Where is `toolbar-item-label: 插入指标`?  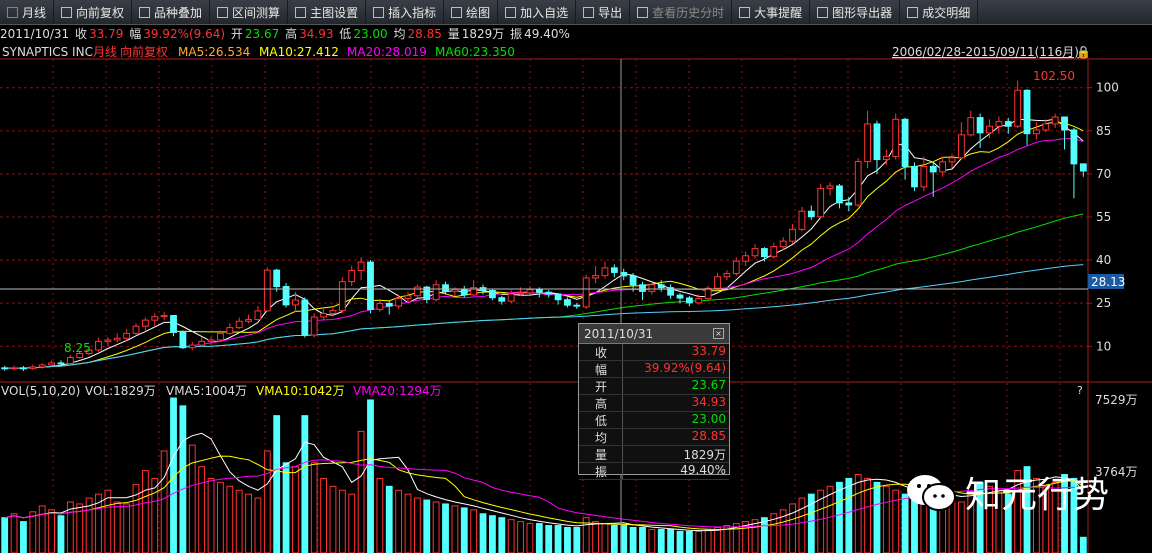
toolbar-item-label: 插入指标 is located at coordinates (412, 12).